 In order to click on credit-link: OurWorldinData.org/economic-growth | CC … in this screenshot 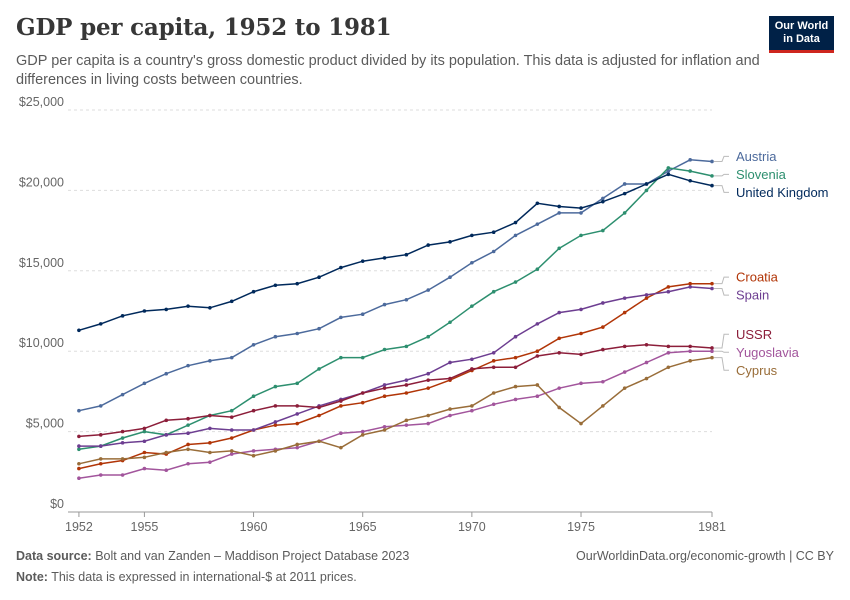, I will do `click(705, 556)`.